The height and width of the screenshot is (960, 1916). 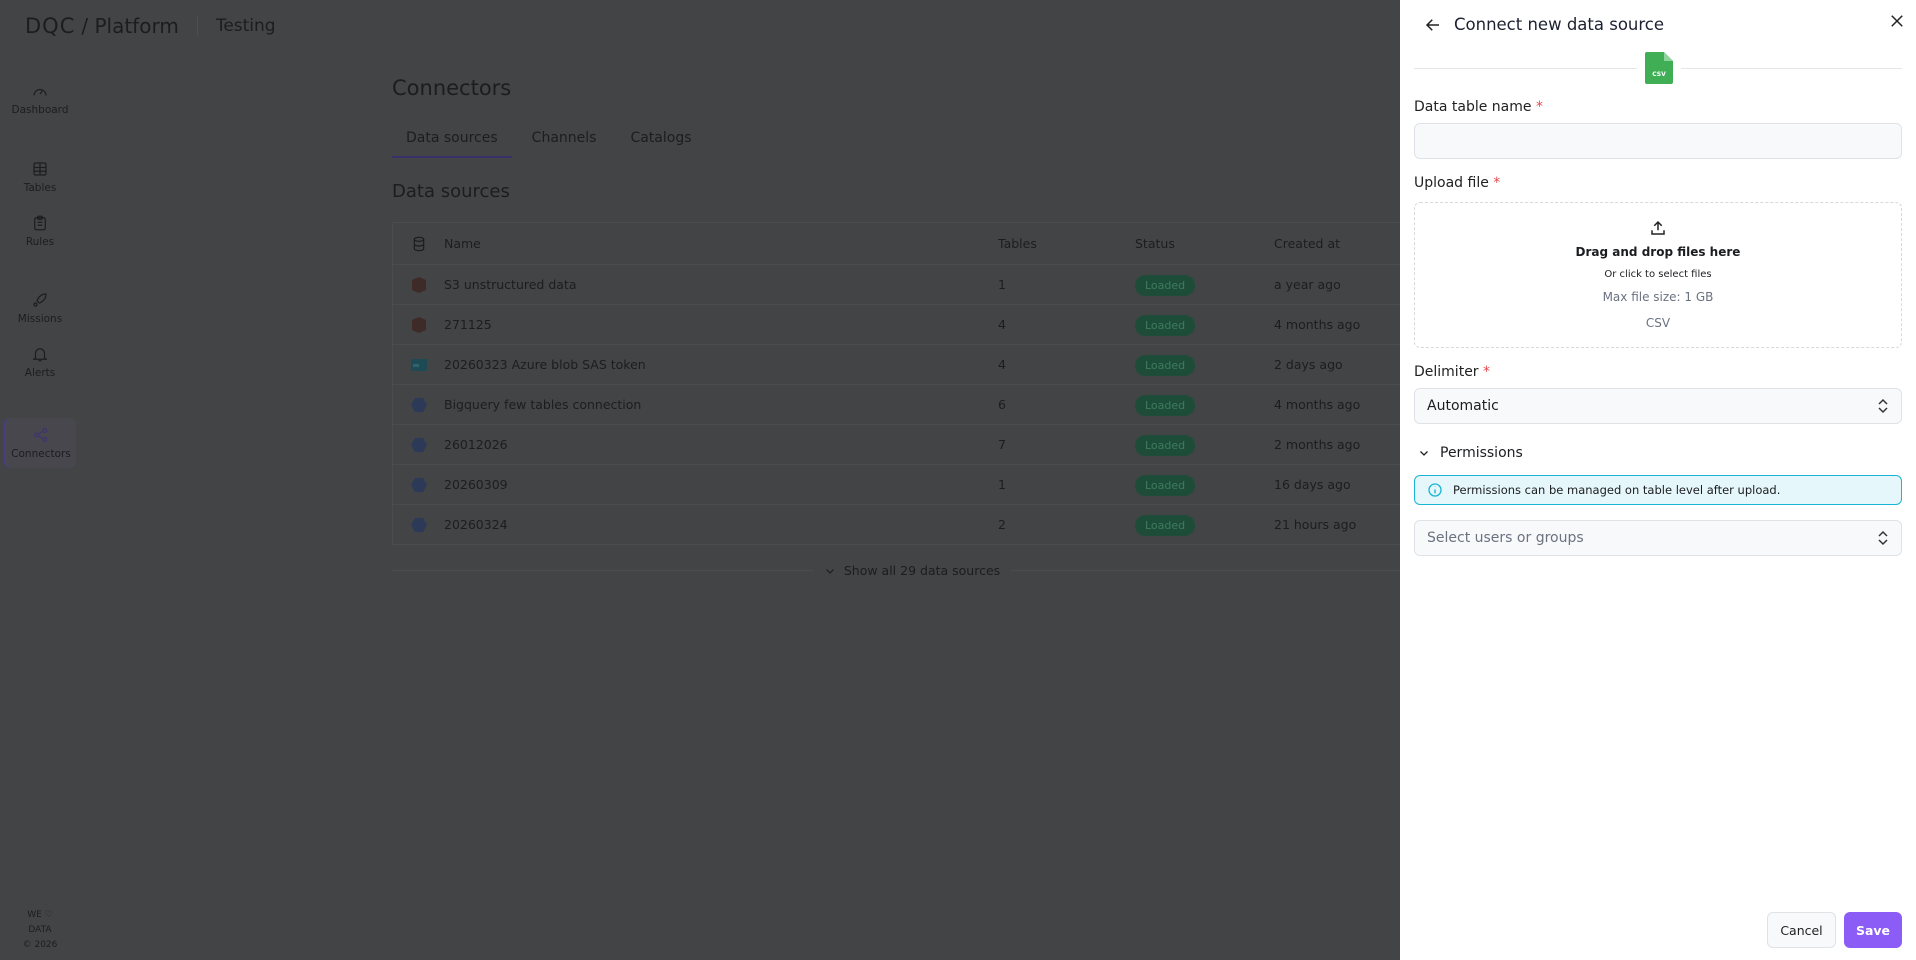 I want to click on delimiter-value: Automatic, so click(x=1463, y=406).